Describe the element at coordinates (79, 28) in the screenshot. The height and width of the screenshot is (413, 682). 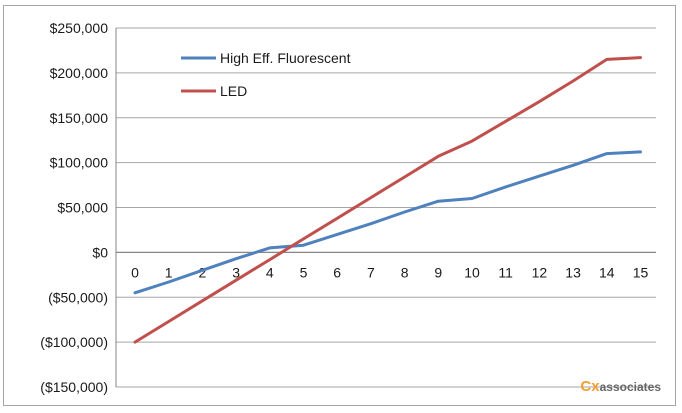
I see `y-tick-label: $250,000` at that location.